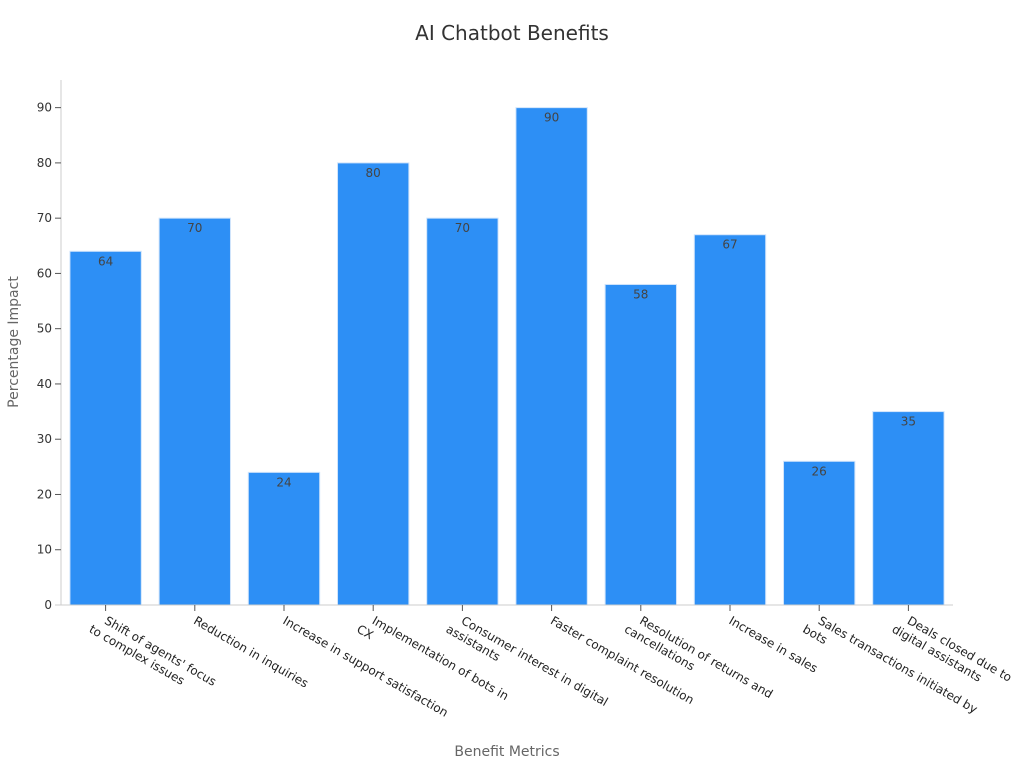  What do you see at coordinates (44, 439) in the screenshot?
I see `y-tick-label: 30` at bounding box center [44, 439].